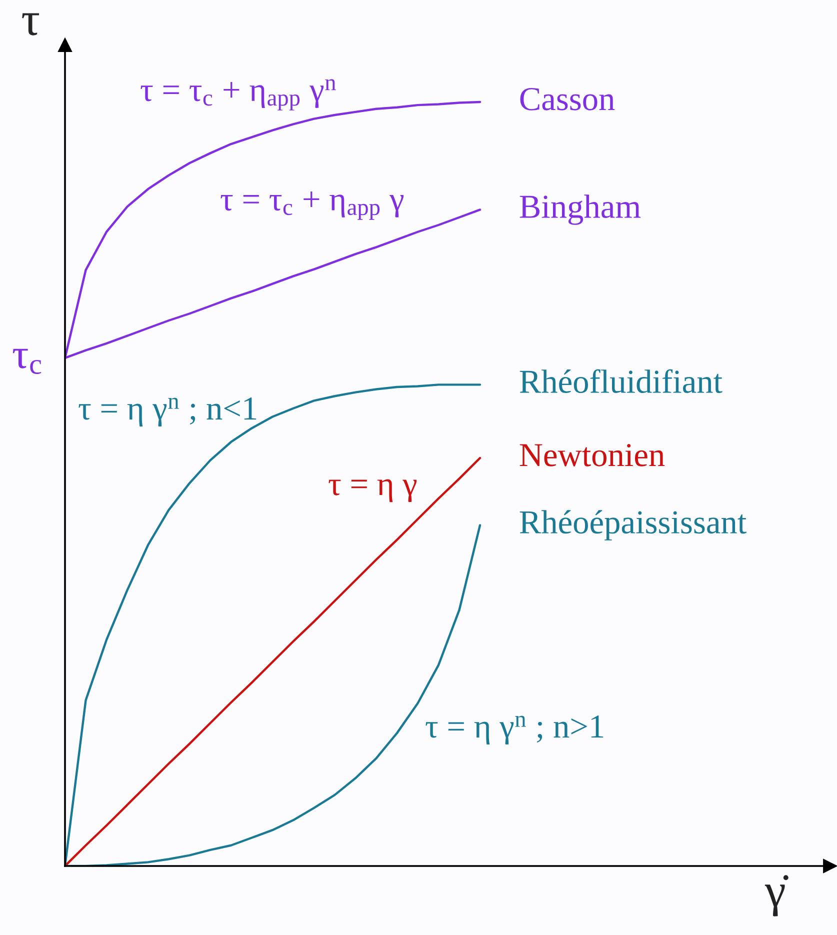 Image resolution: width=837 pixels, height=935 pixels. What do you see at coordinates (372, 490) in the screenshot?
I see `annotation: τ = η γ` at bounding box center [372, 490].